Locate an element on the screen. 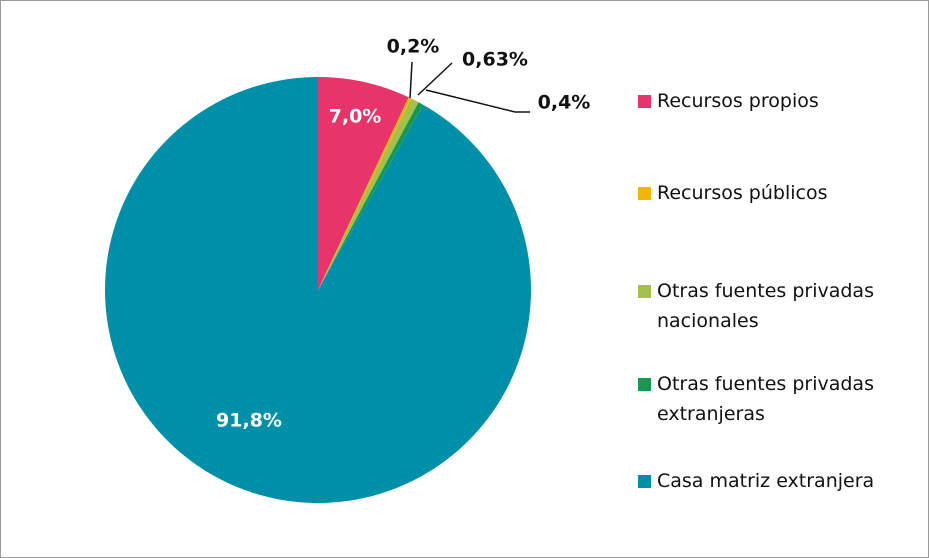  data-label: 0,63% is located at coordinates (495, 60).